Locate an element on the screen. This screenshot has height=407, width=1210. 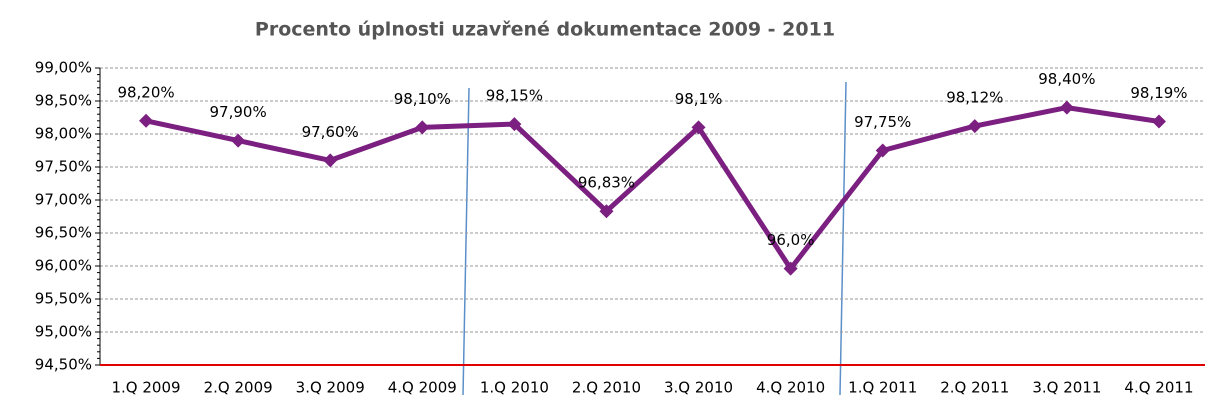
data-label: 98,12% is located at coordinates (974, 98).